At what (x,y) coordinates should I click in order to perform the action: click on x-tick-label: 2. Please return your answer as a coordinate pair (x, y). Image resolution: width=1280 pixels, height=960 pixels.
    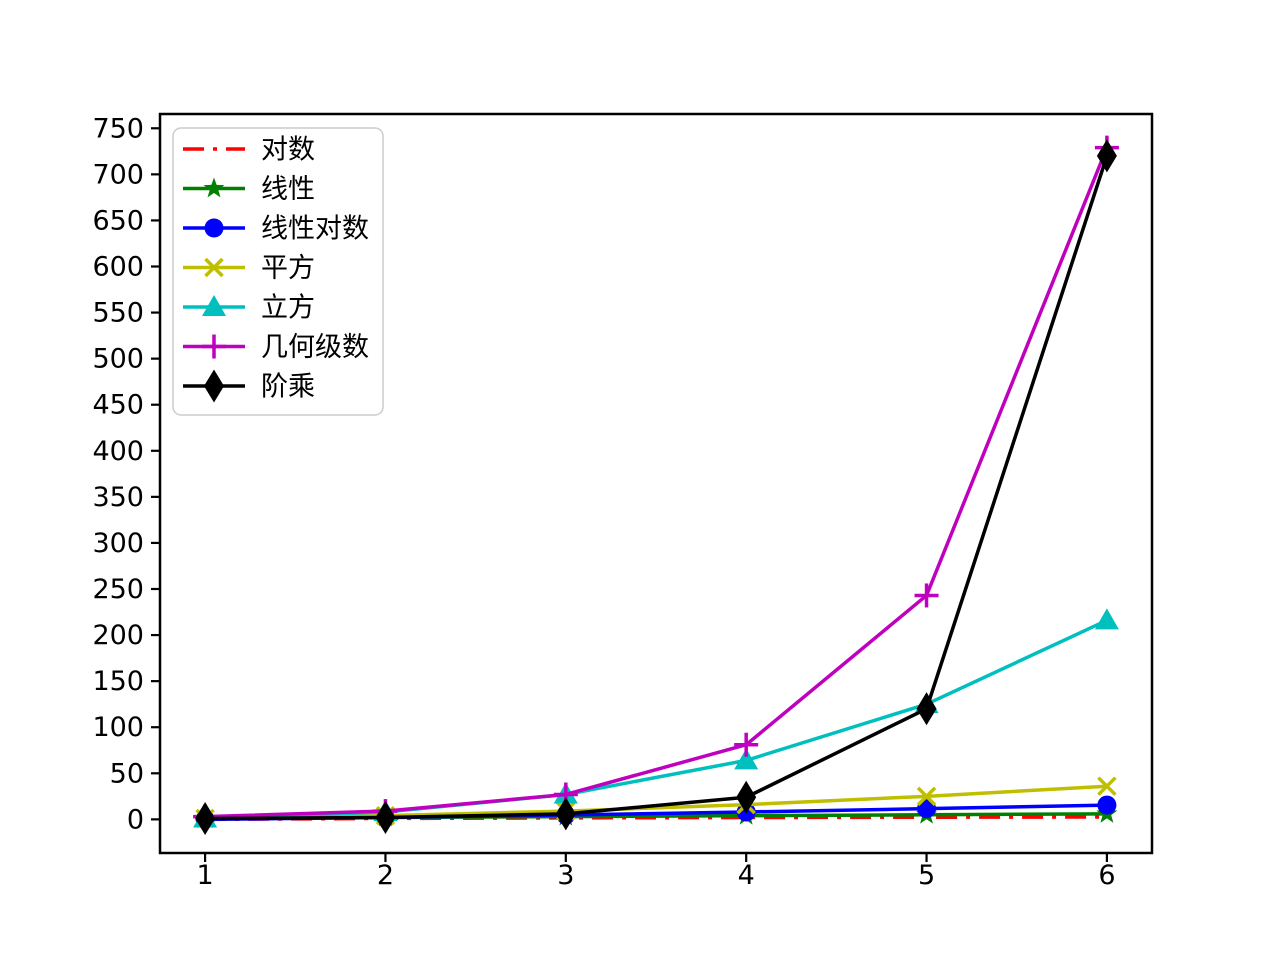
    Looking at the image, I should click on (385, 875).